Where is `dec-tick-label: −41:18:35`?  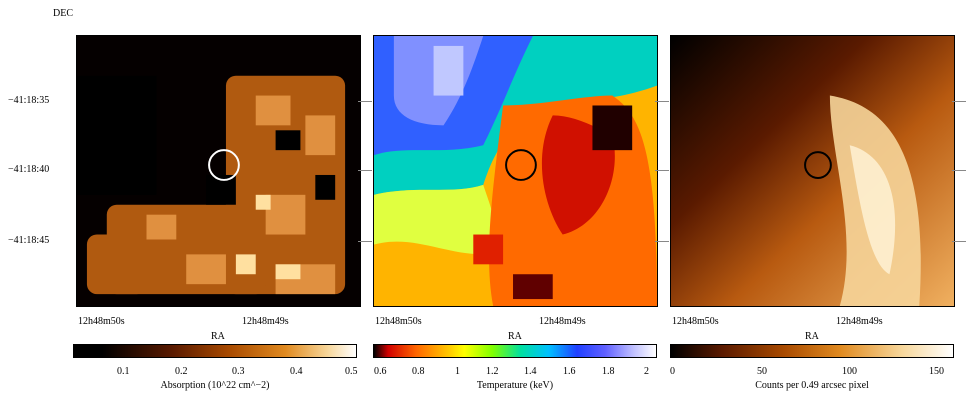
dec-tick-label: −41:18:35 is located at coordinates (29, 100).